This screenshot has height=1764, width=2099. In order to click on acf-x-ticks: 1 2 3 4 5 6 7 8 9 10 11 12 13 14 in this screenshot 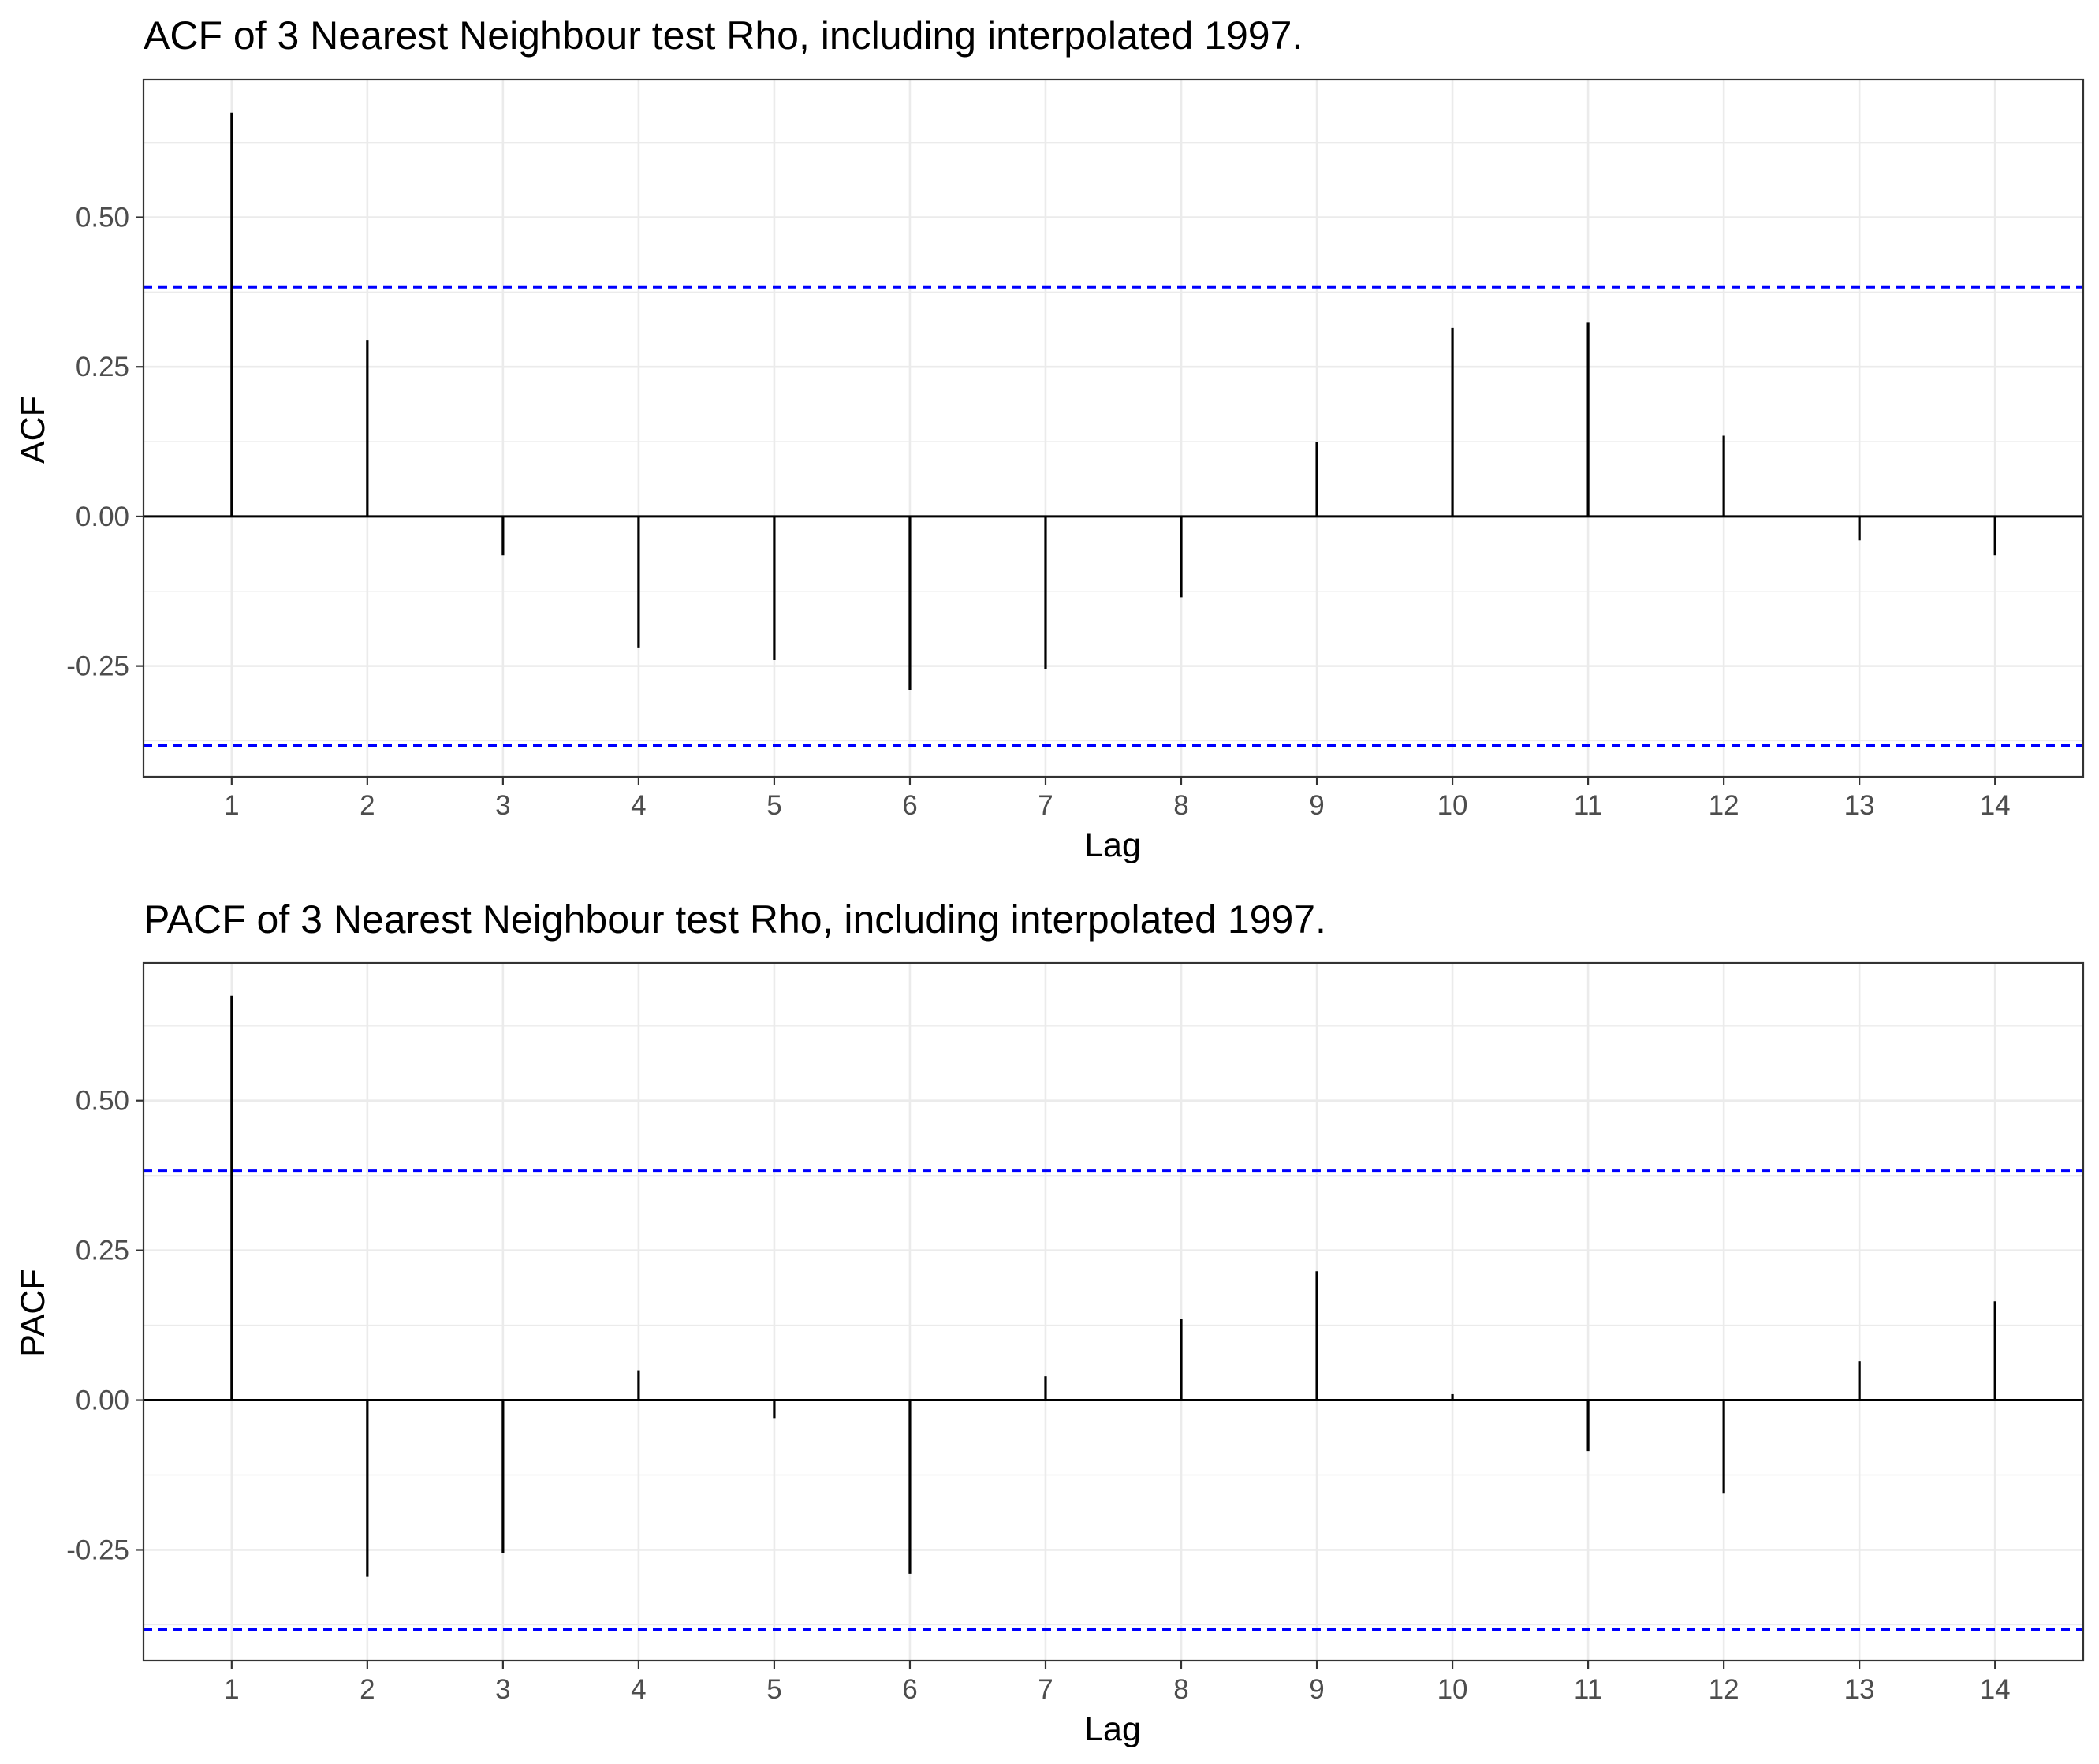, I will do `click(1117, 799)`.